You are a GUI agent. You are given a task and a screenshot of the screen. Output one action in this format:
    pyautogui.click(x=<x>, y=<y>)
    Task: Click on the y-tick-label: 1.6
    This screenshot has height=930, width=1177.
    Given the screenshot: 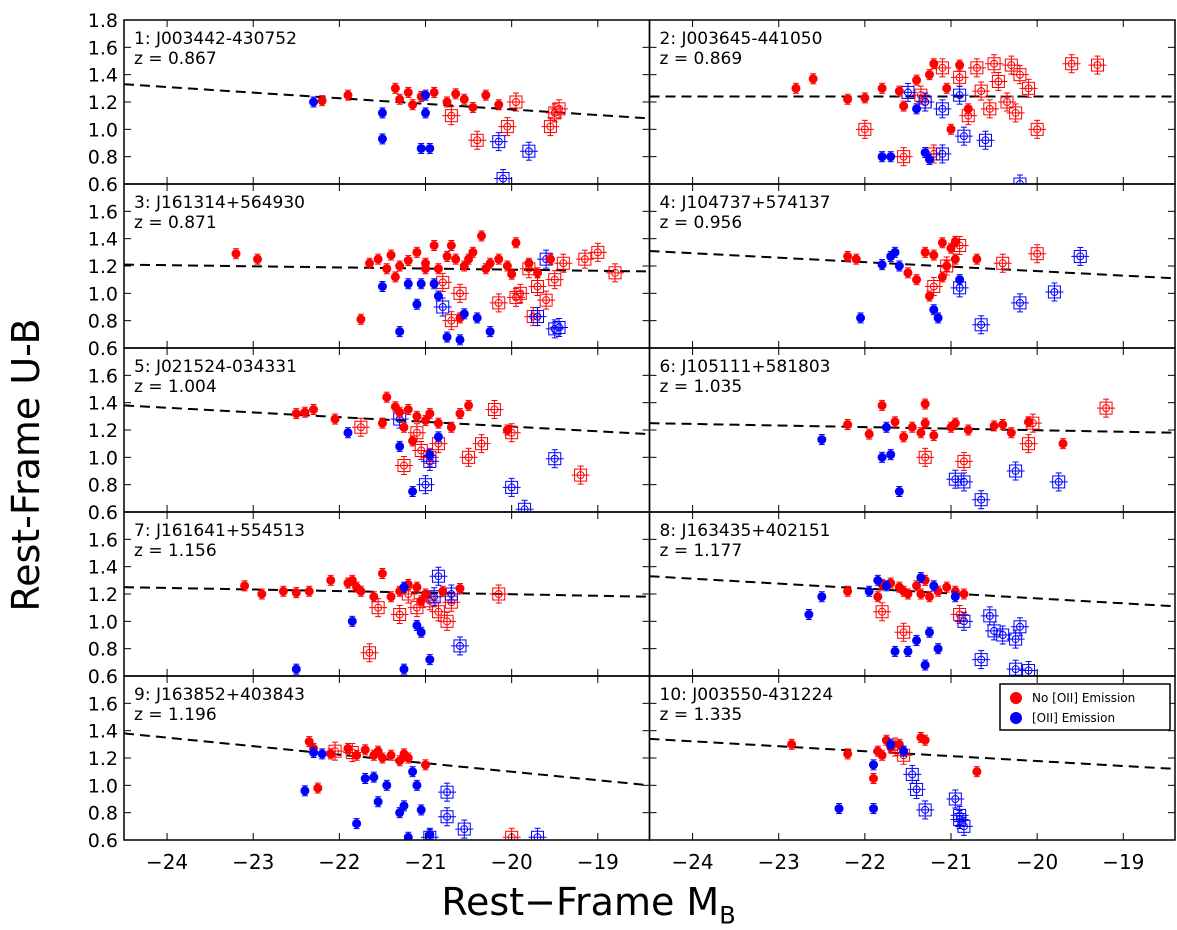 What is the action you would take?
    pyautogui.click(x=103, y=540)
    